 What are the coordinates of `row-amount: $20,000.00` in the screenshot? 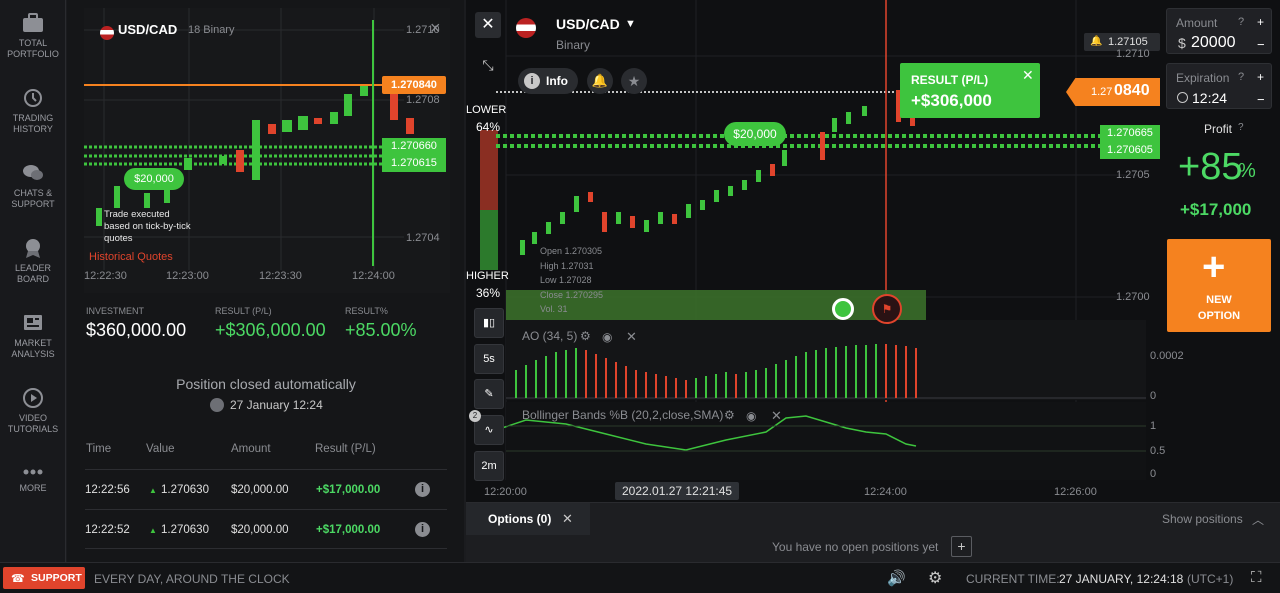 It's located at (260, 490).